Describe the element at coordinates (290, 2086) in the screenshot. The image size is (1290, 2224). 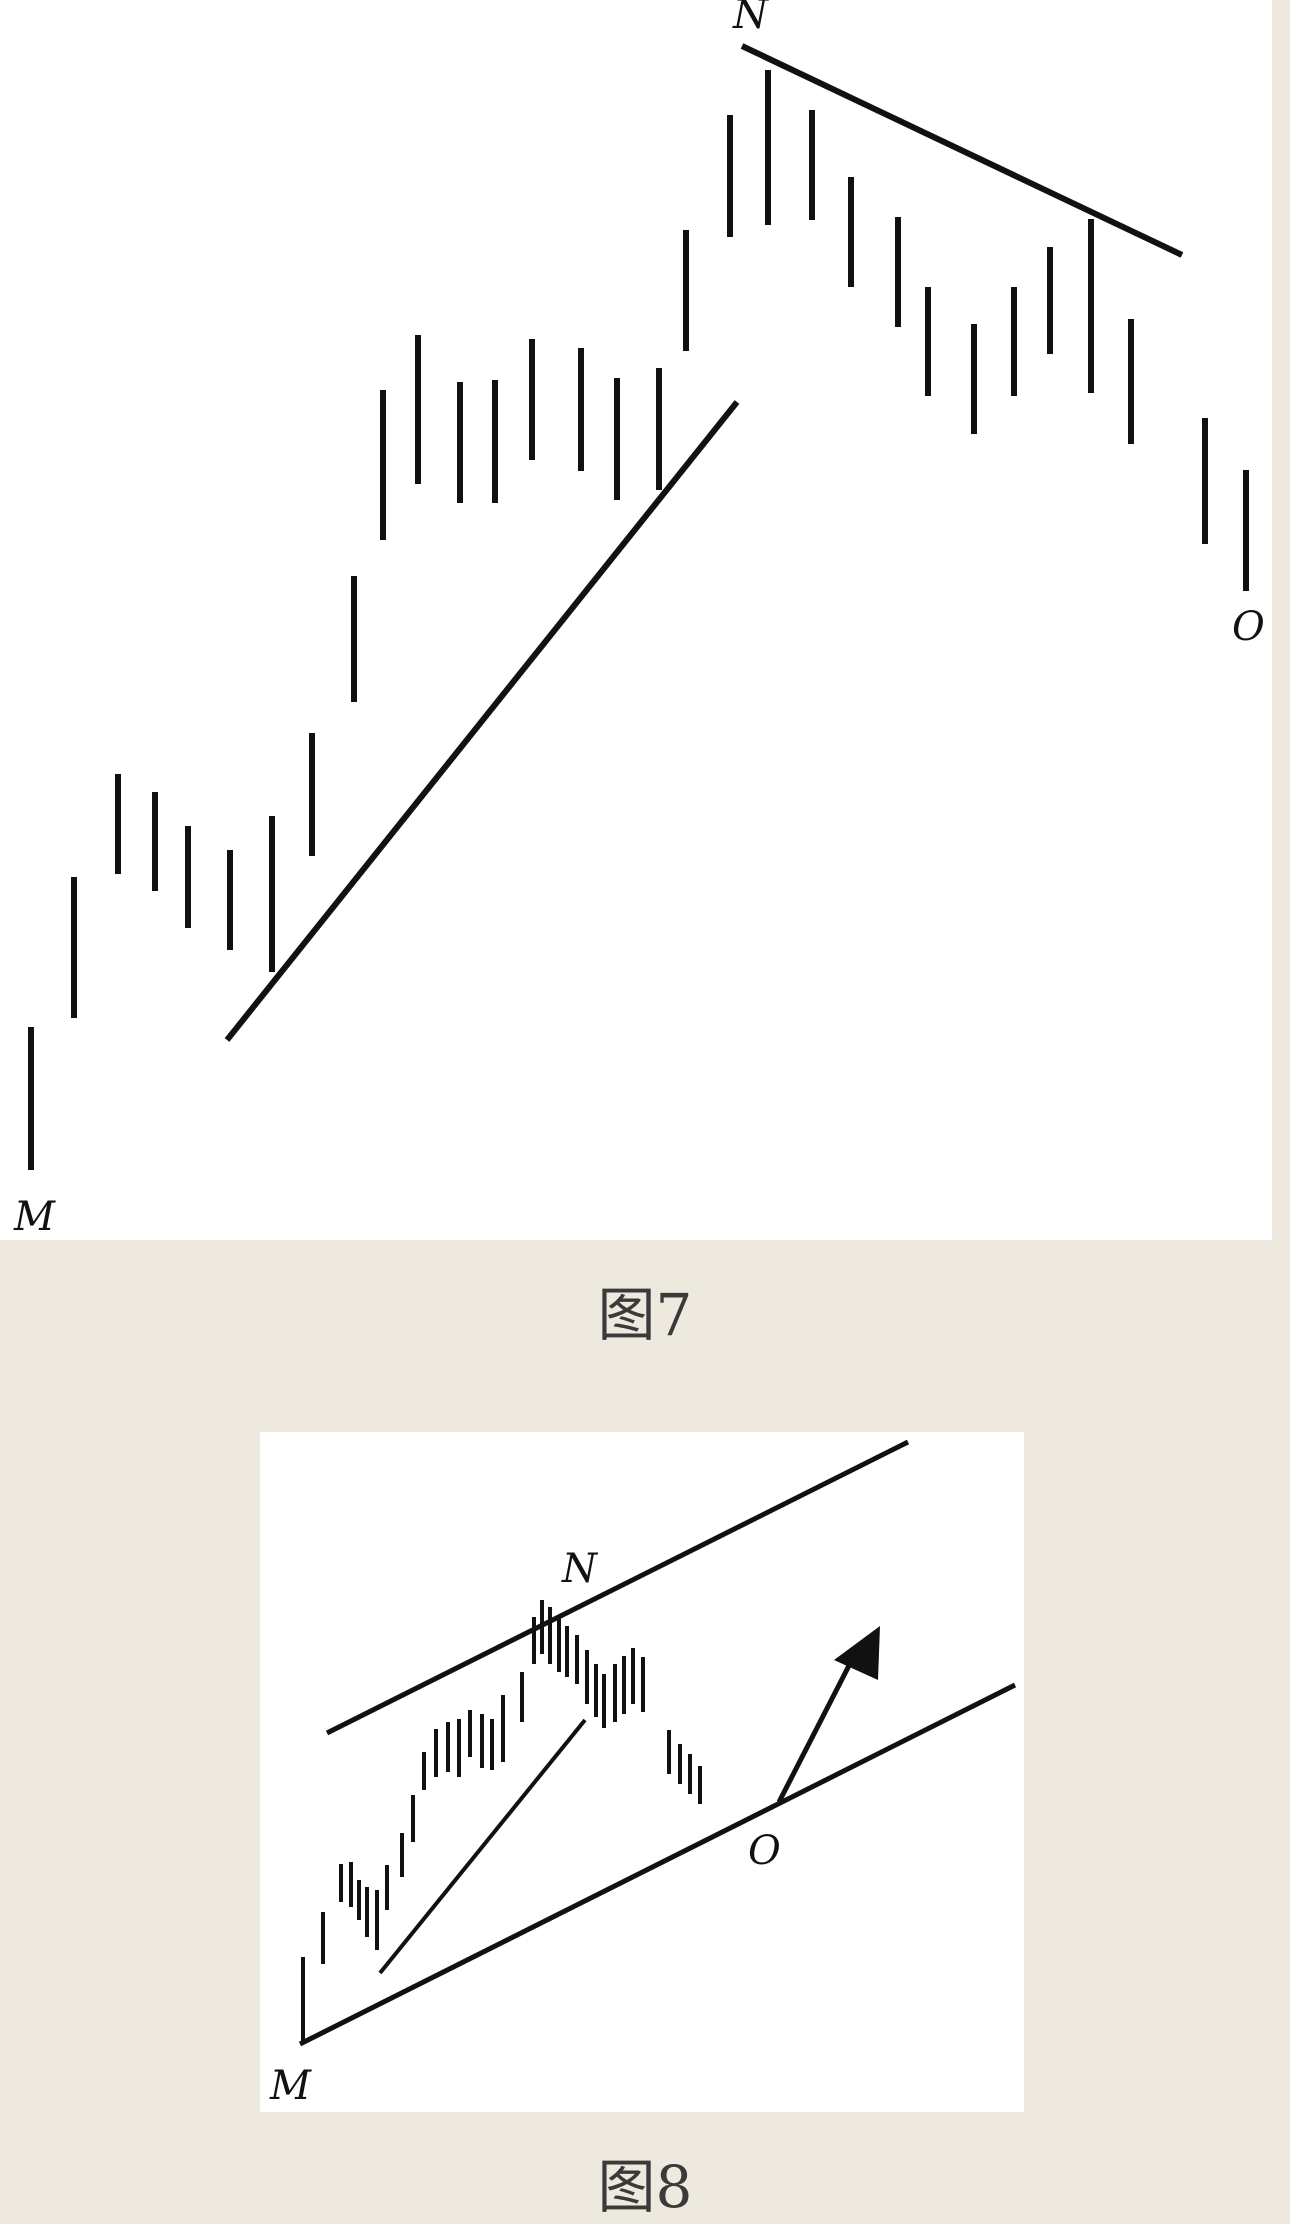
I see `figure-8-label-m: M` at that location.